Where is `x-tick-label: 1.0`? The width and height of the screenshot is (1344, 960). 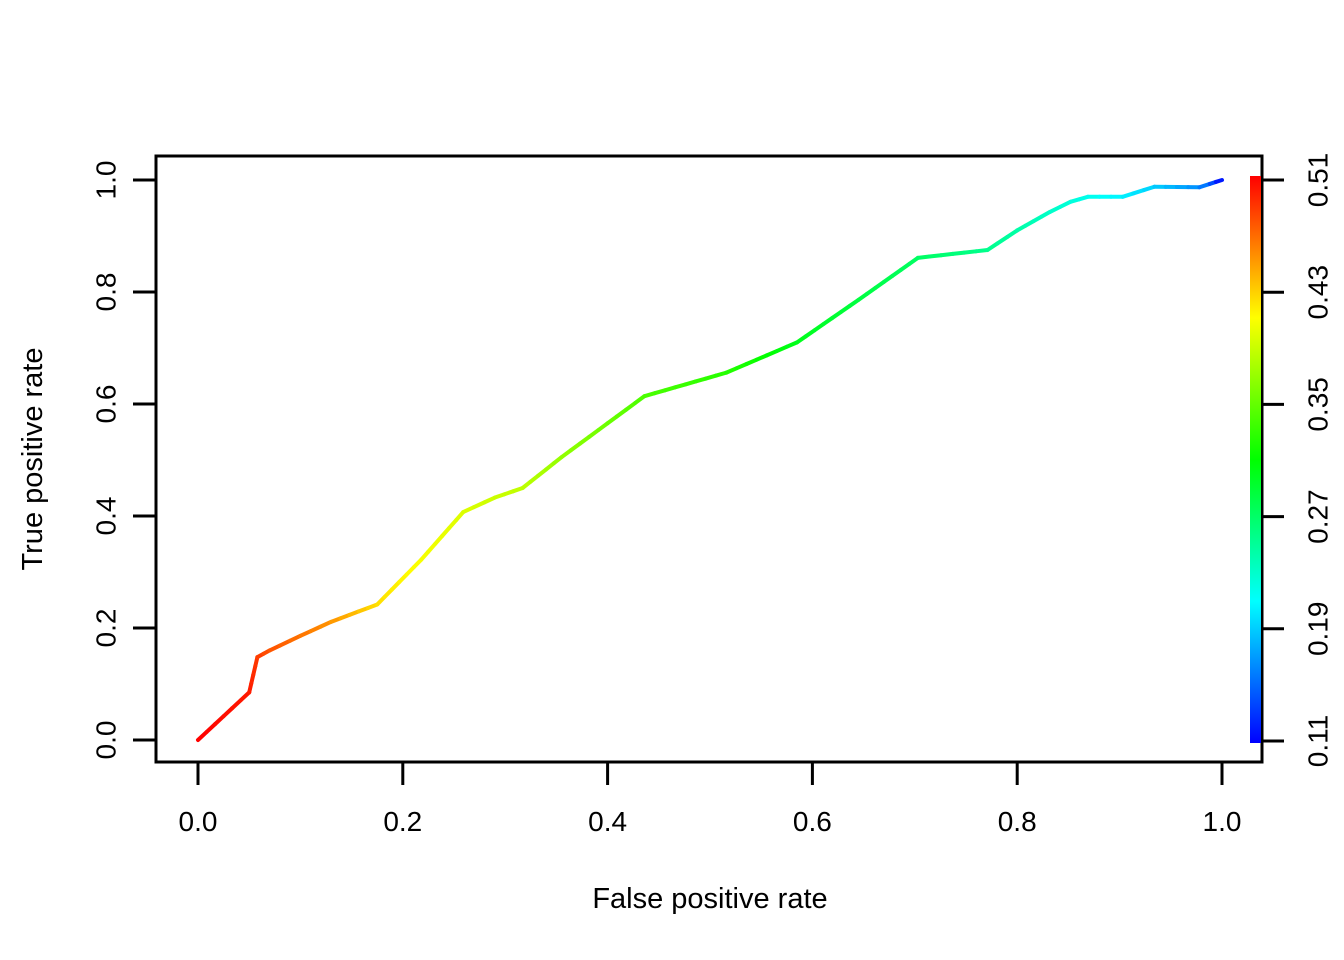
x-tick-label: 1.0 is located at coordinates (1222, 821).